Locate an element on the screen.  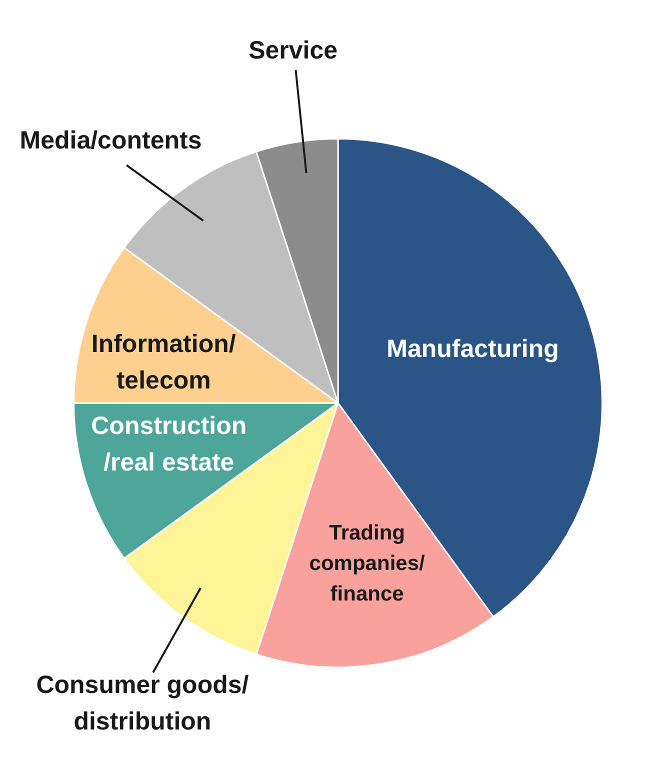
slice-label: Consumer goods/ distribution is located at coordinates (142, 703).